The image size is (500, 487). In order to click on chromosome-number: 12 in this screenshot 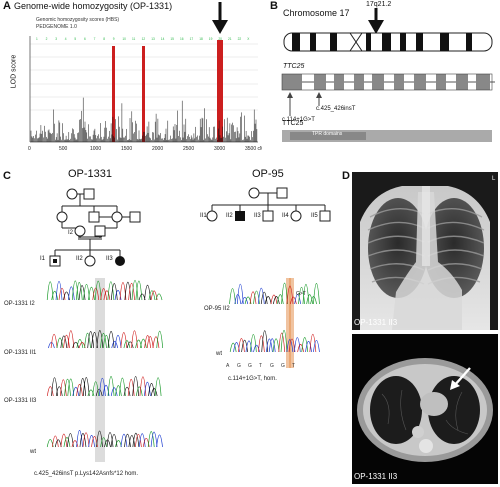, I will do `click(144, 39)`.